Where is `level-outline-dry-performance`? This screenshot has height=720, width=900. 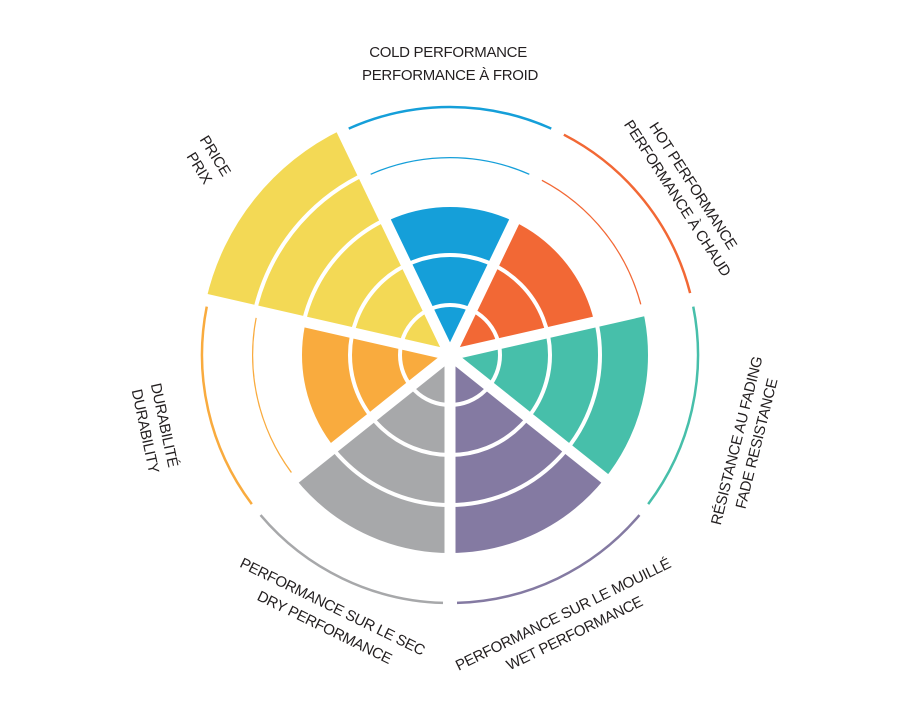
level-outline-dry-performance is located at coordinates (351, 559).